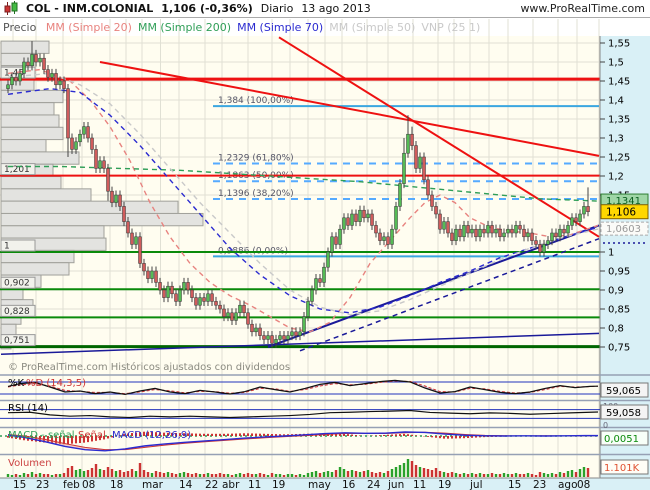  I want to click on legend-item-2: MM (Simple 200), so click(184, 27).